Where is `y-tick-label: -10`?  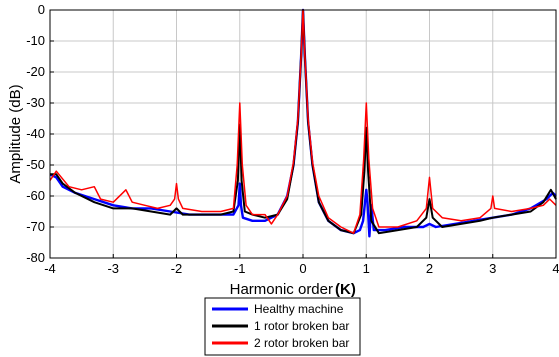 y-tick-label: -10 is located at coordinates (35, 40).